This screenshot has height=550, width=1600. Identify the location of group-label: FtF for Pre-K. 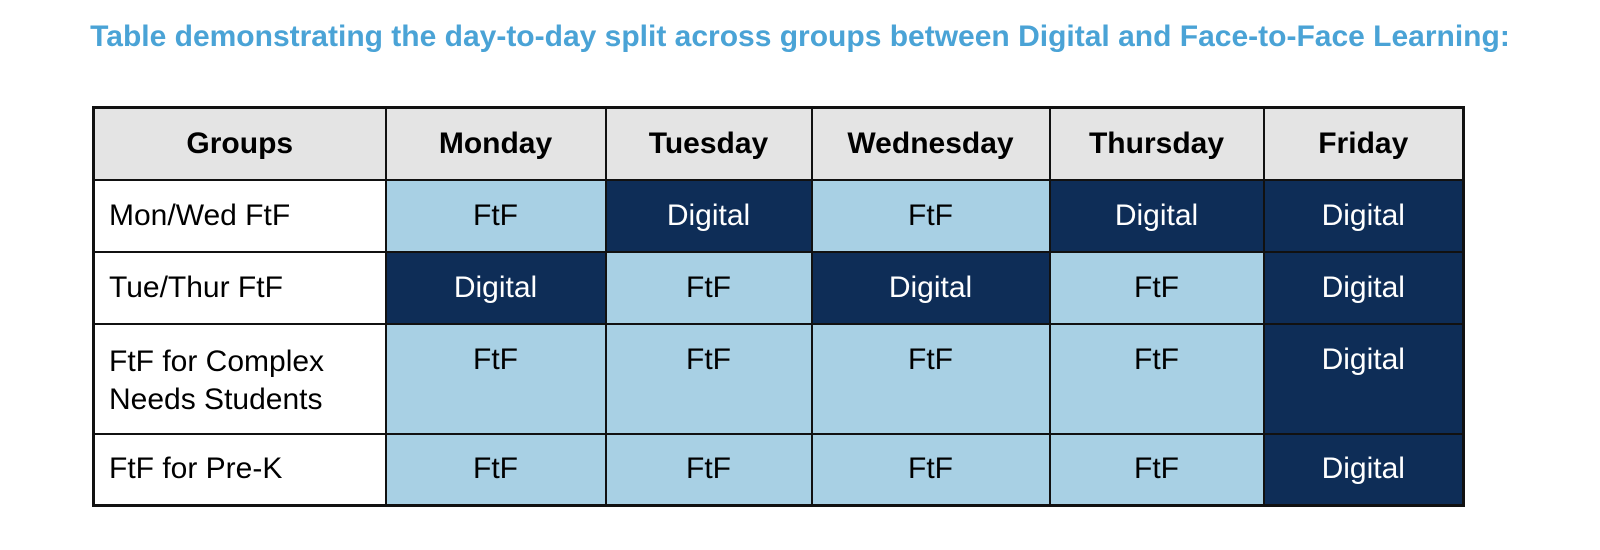
(239, 469).